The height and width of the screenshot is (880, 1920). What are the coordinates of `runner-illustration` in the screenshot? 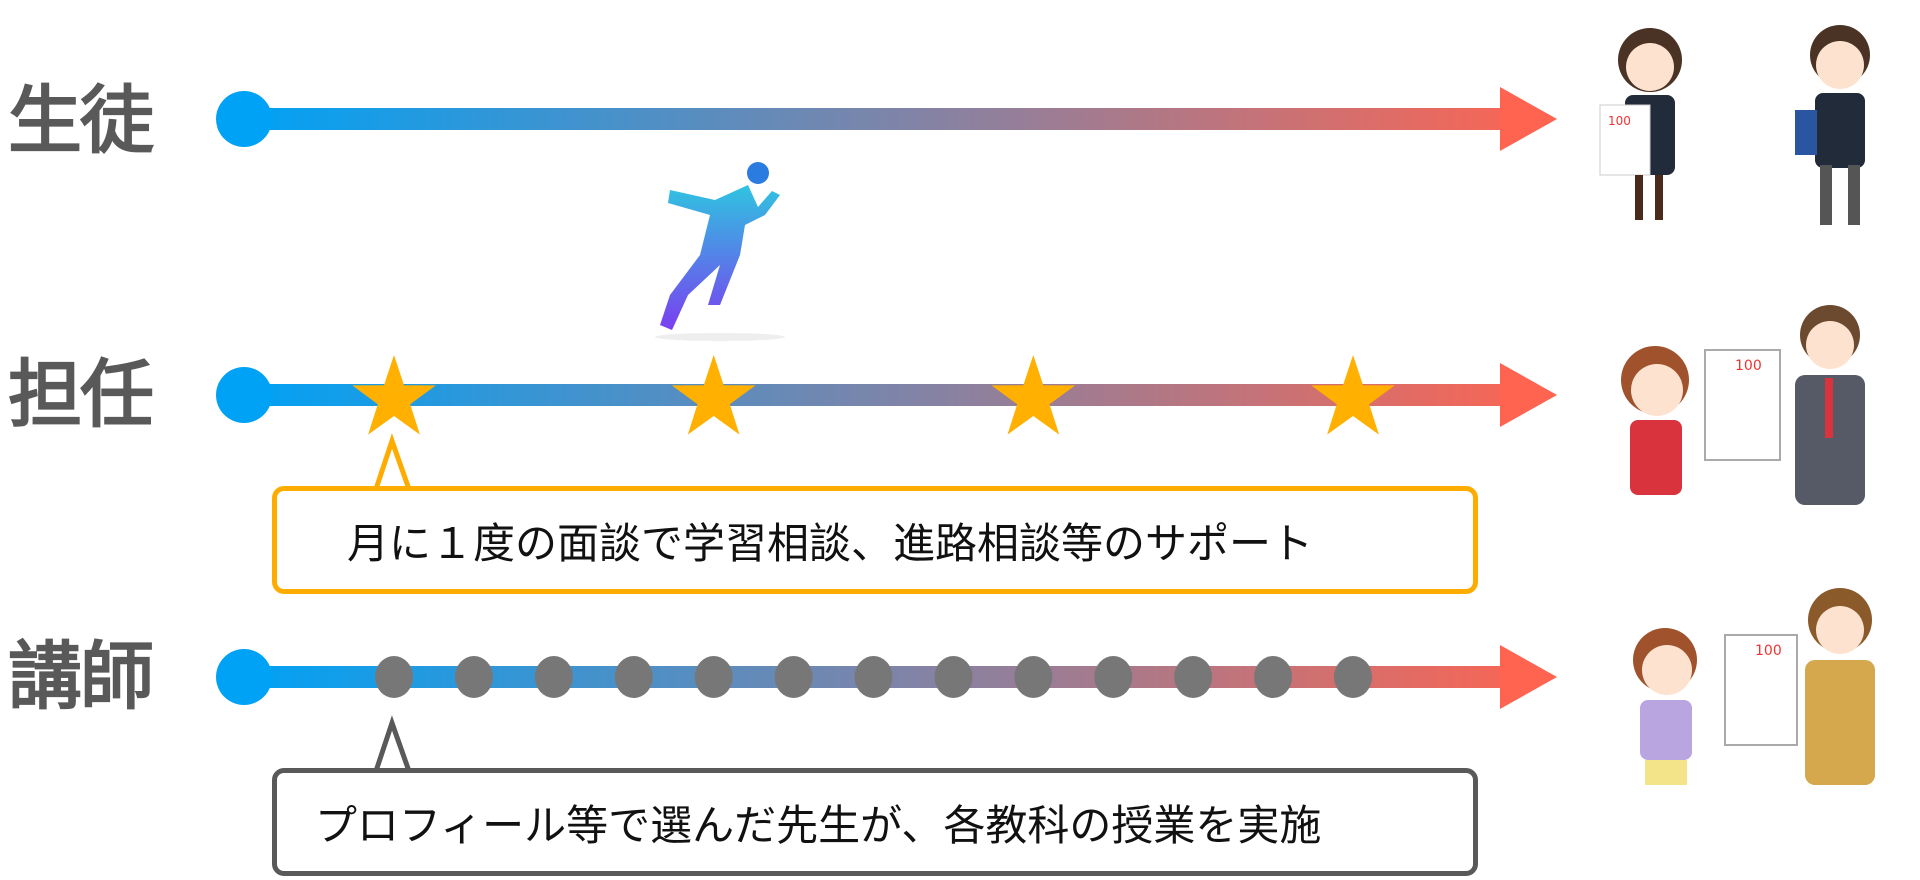 It's located at (720, 251).